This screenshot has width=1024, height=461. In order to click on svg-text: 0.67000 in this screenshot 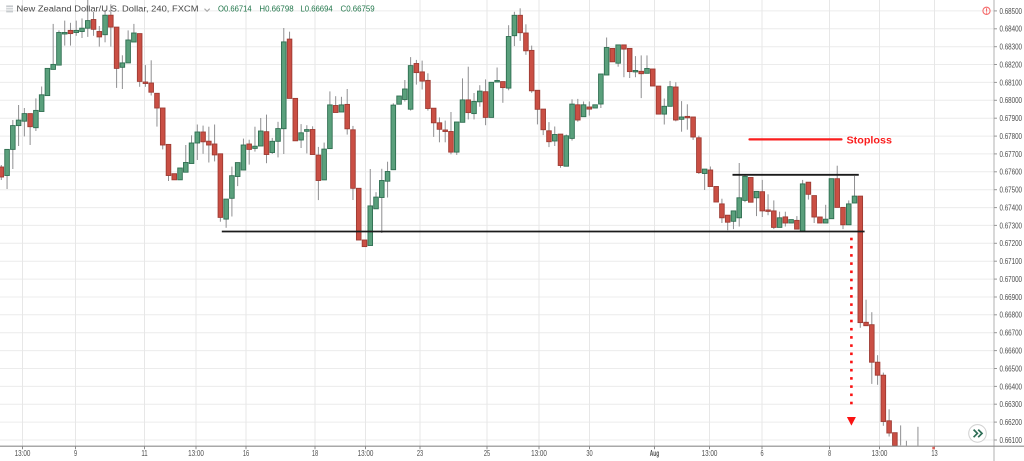, I will do `click(1011, 279)`.